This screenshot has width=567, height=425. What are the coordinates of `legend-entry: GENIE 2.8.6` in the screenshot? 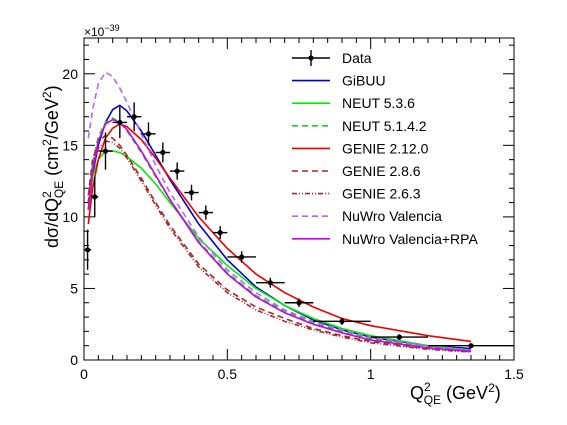 It's located at (356, 171).